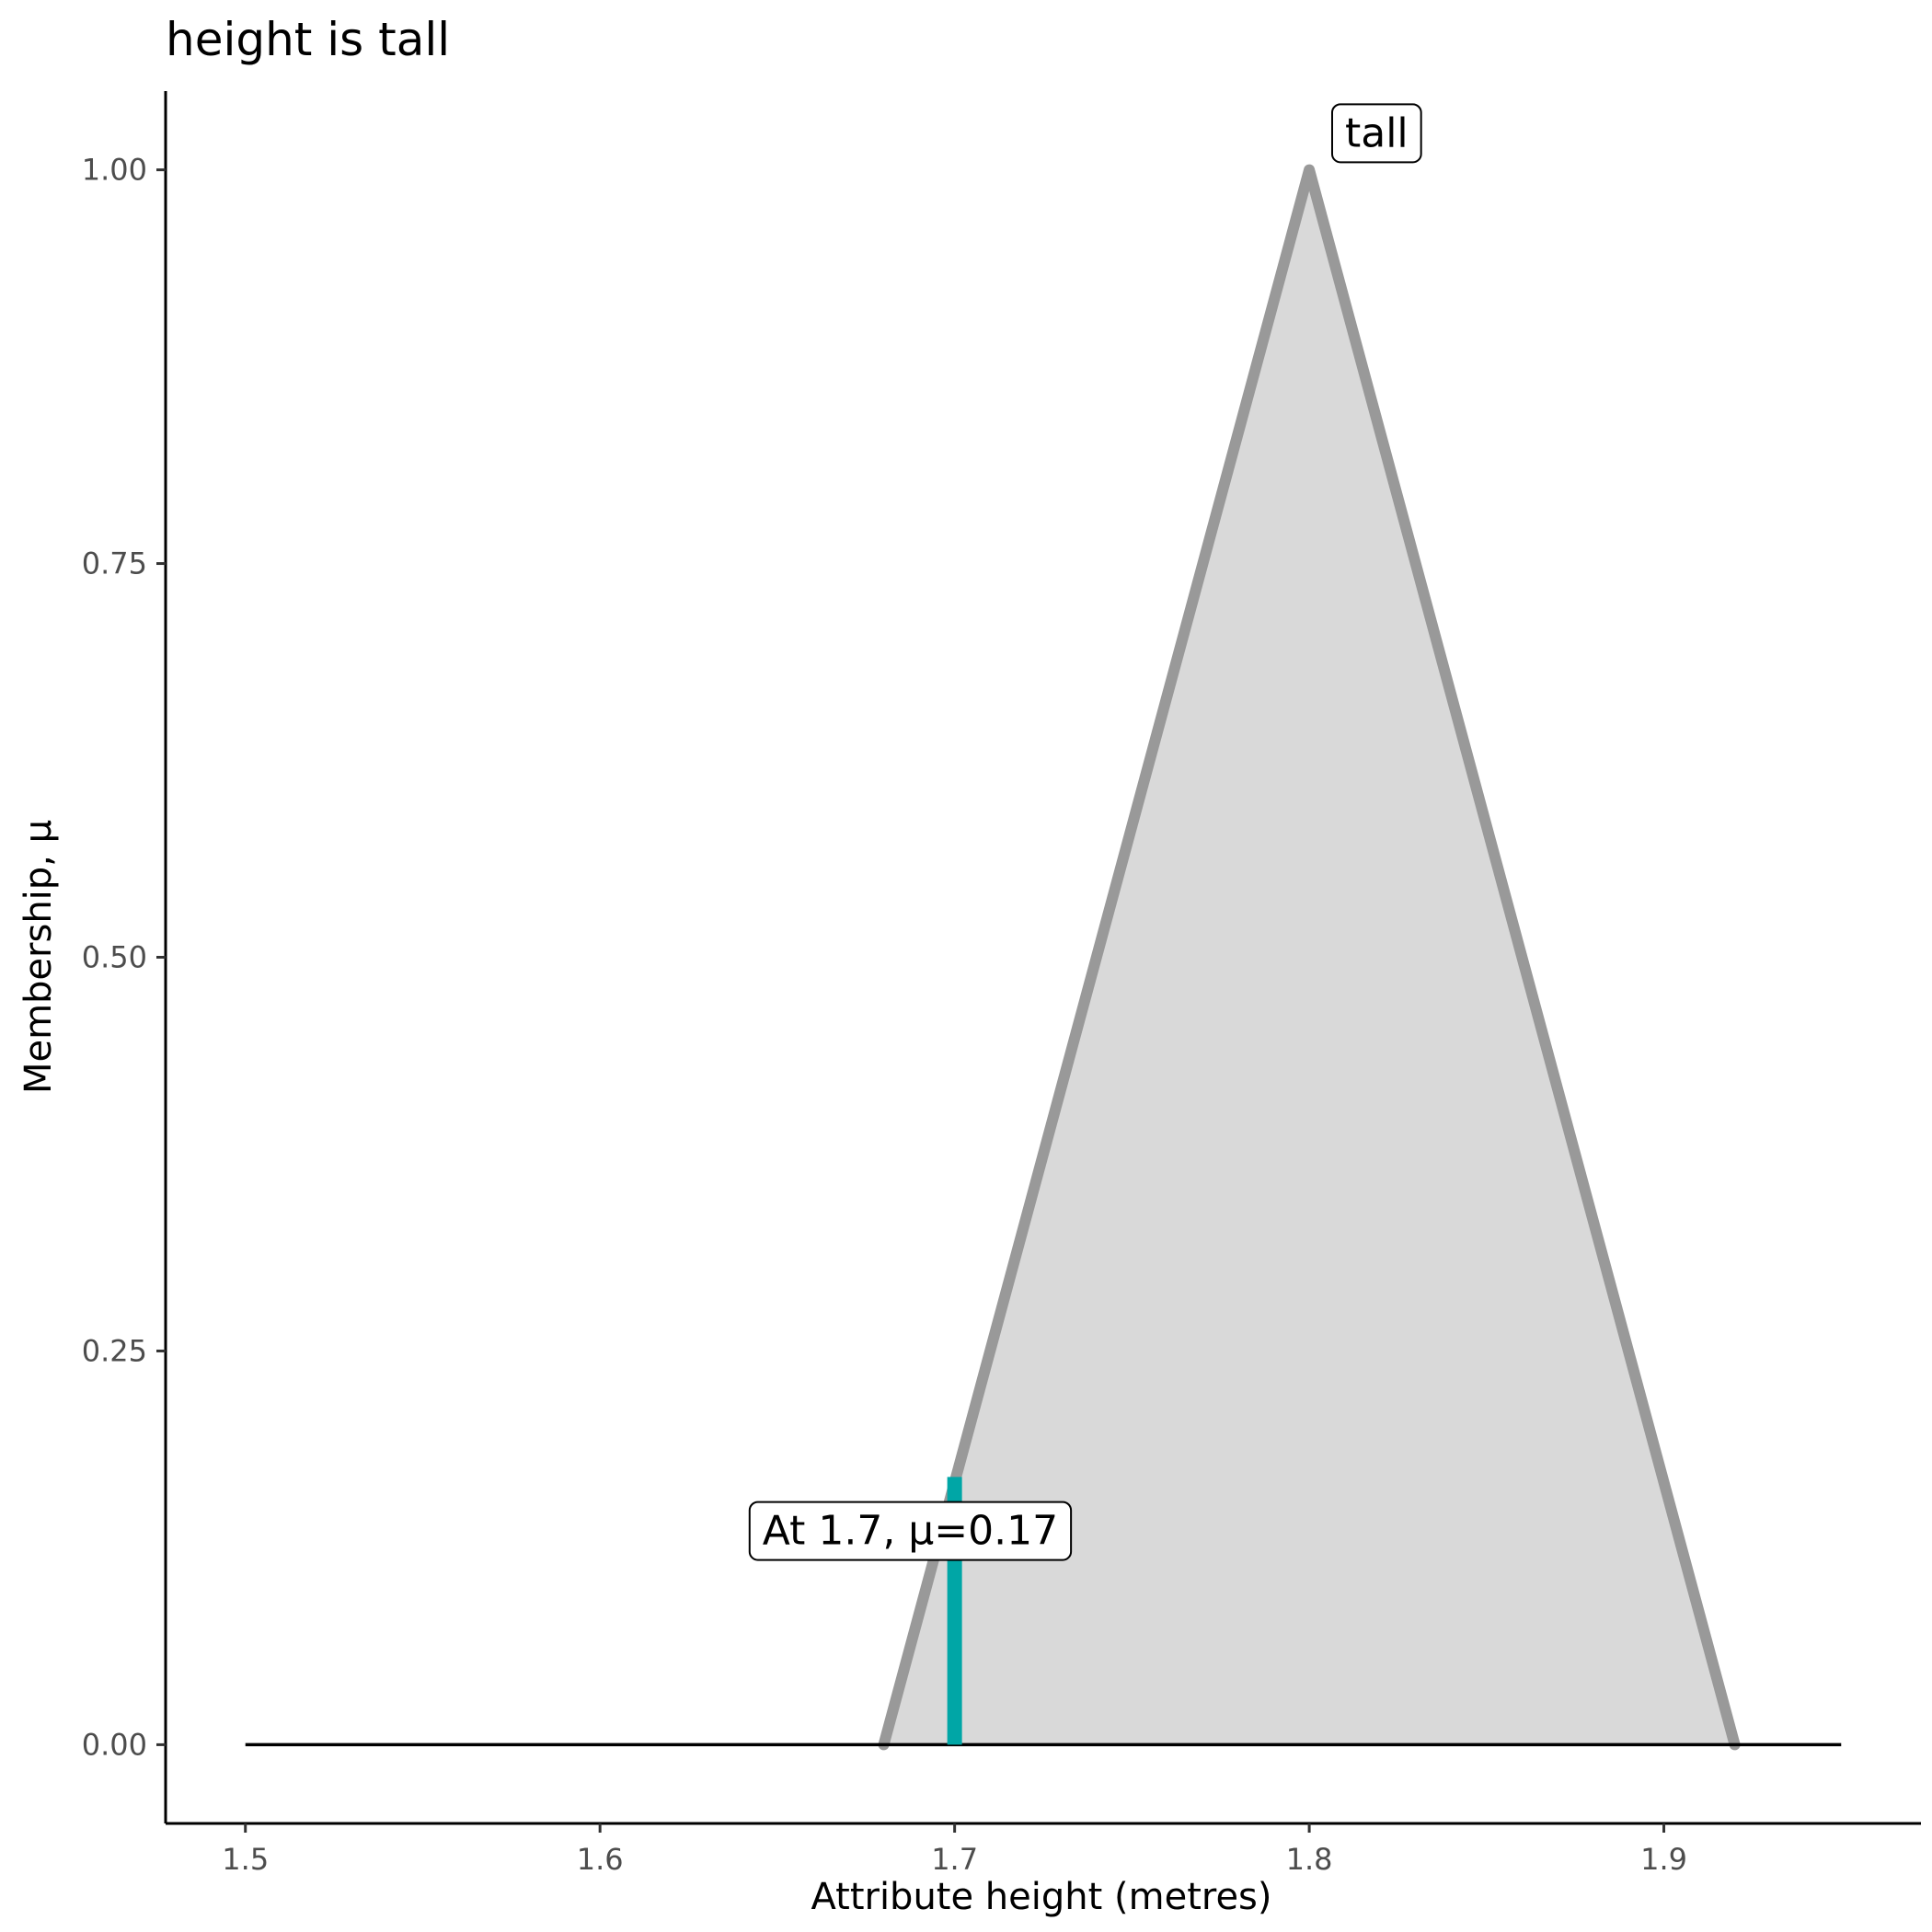 This screenshot has height=1932, width=1932. What do you see at coordinates (954, 1859) in the screenshot?
I see `x-tick-label: 1.7` at bounding box center [954, 1859].